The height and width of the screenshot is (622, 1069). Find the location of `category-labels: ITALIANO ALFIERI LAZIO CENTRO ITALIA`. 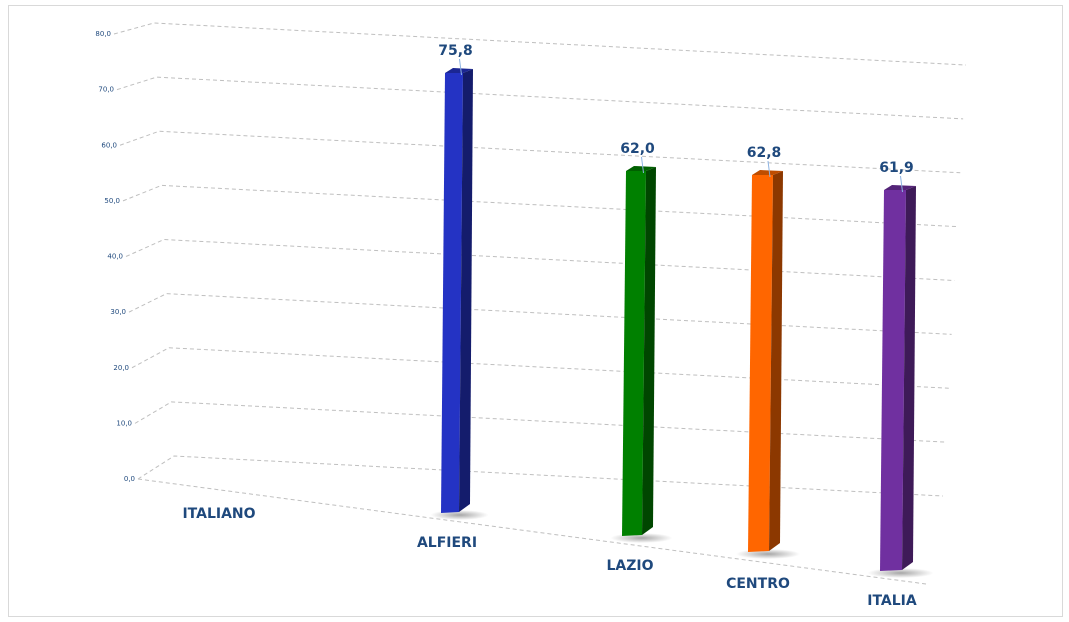

category-labels: ITALIANO ALFIERI LAZIO CENTRO ITALIA is located at coordinates (549, 557).